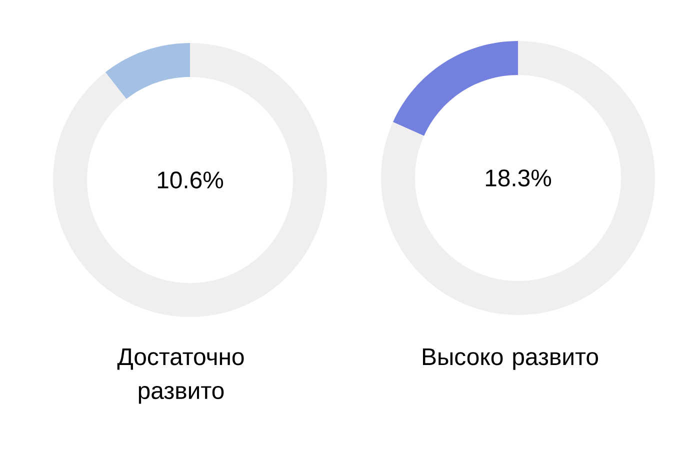 The image size is (692, 472). Describe the element at coordinates (510, 359) in the screenshot. I see `text: Высоко развито` at that location.